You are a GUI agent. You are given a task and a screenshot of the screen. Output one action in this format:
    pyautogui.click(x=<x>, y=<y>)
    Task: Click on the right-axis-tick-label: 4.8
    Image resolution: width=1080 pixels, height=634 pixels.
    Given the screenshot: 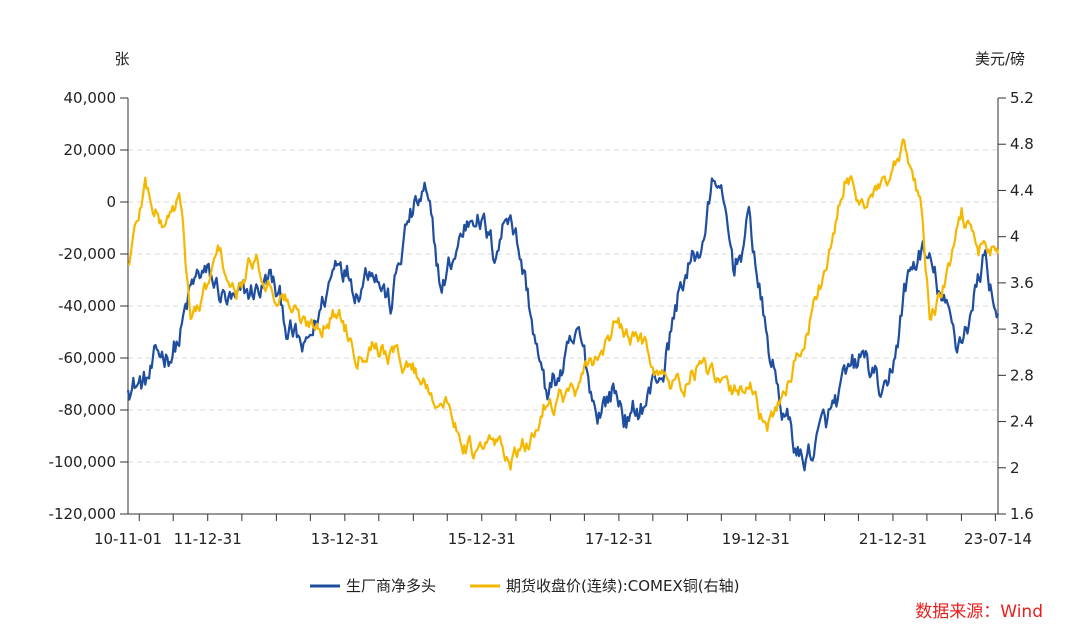 What is the action you would take?
    pyautogui.click(x=1022, y=144)
    